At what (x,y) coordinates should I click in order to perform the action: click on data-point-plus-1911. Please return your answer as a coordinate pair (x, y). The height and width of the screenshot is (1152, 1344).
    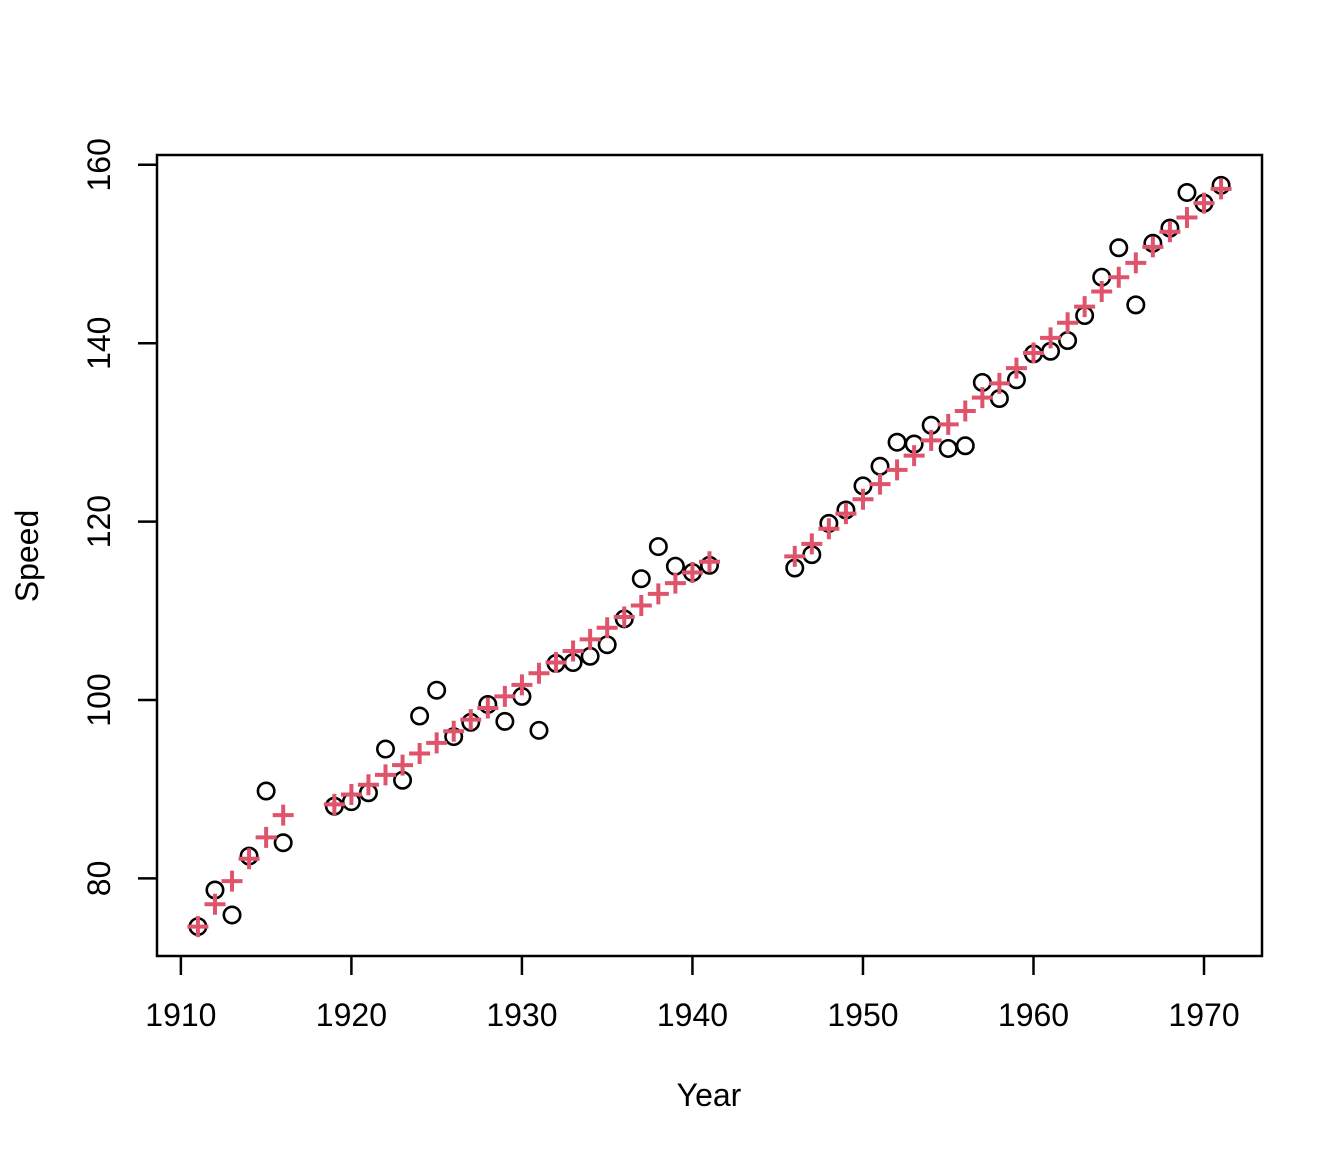
    Looking at the image, I should click on (198, 927).